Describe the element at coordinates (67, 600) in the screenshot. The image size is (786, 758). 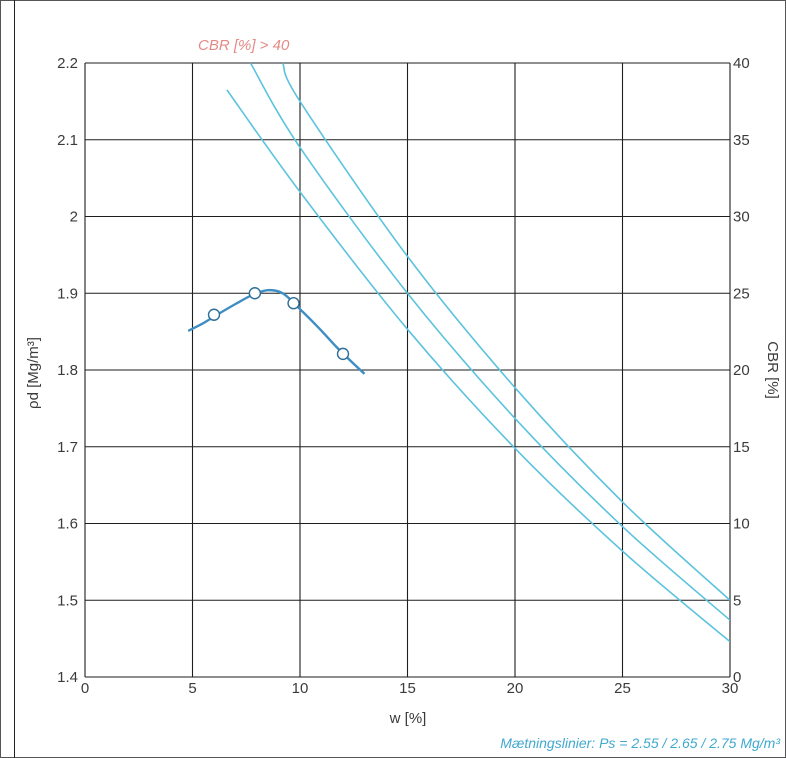
I see `y-tick-label-1: 1.5` at that location.